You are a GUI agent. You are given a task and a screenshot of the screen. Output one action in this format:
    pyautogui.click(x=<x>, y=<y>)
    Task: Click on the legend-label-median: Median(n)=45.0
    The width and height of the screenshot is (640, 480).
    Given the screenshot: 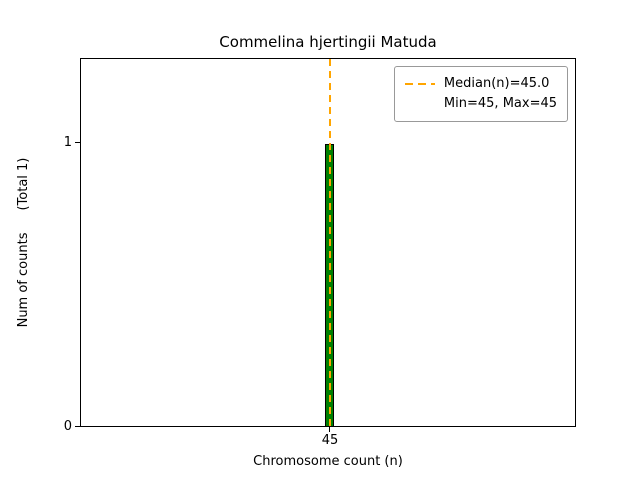 What is the action you would take?
    pyautogui.click(x=496, y=83)
    